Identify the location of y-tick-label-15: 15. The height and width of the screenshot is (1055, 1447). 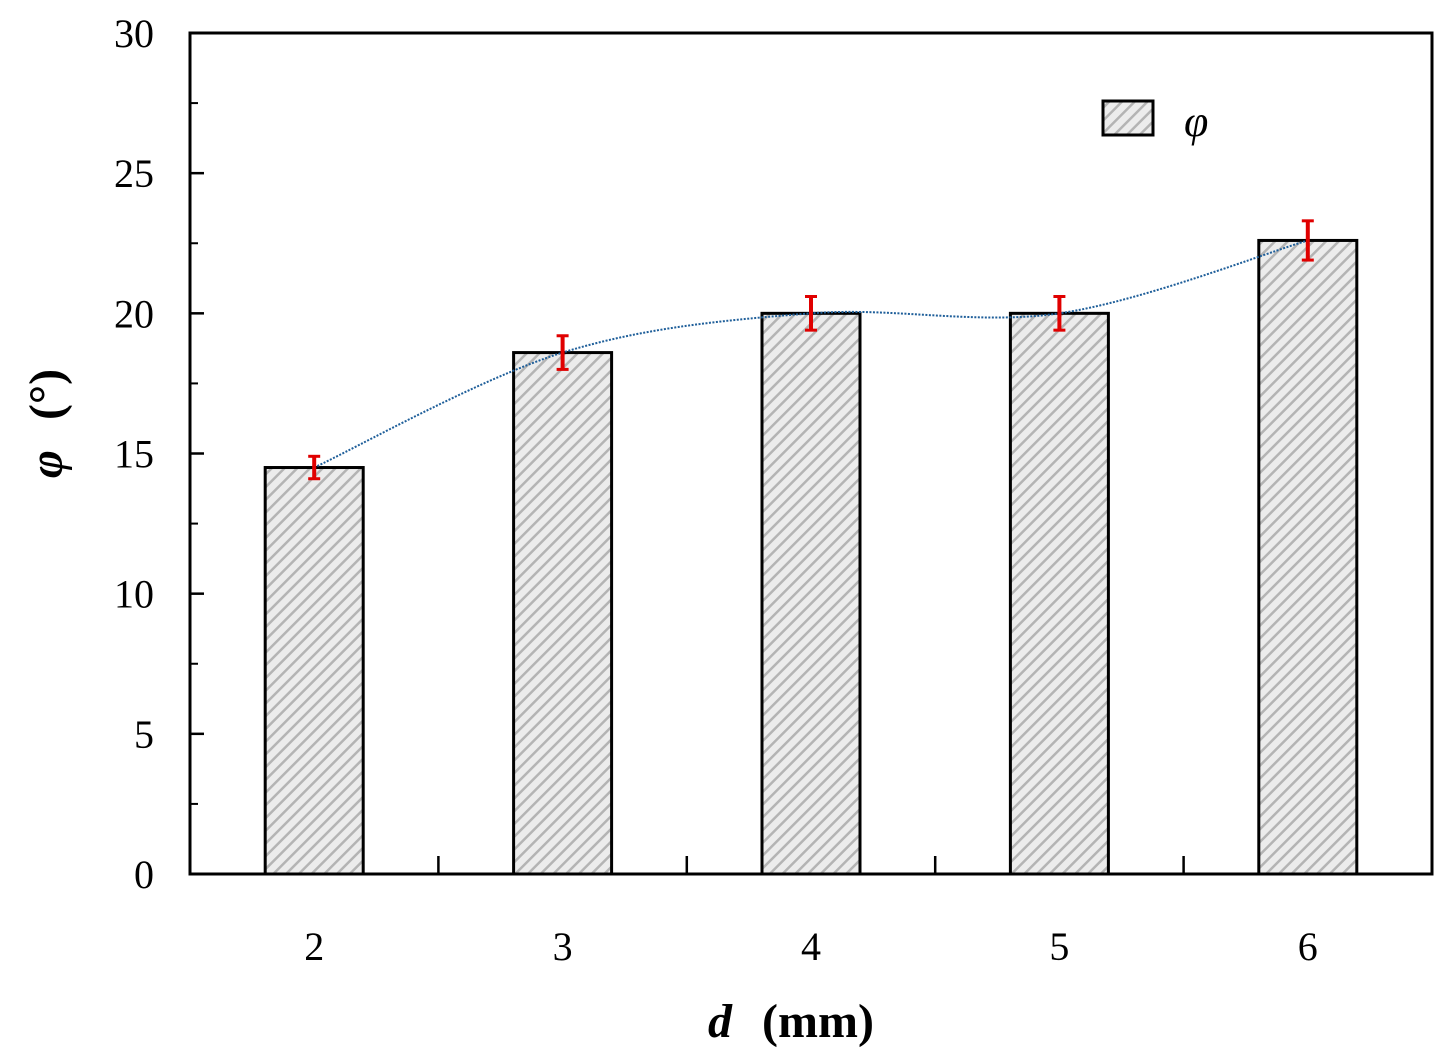
(134, 454).